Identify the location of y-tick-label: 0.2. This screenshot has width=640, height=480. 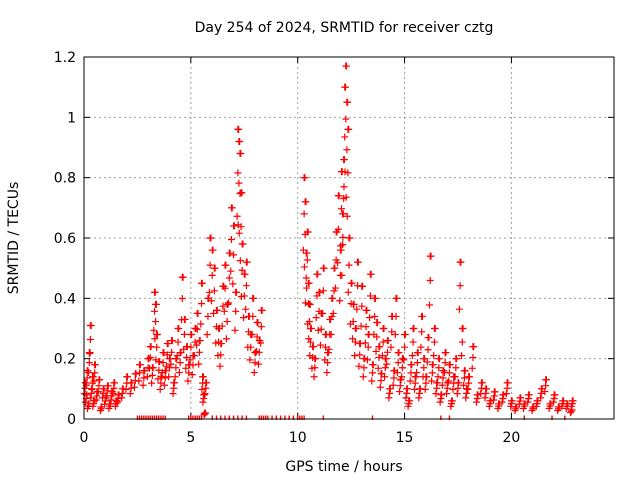
(65, 360).